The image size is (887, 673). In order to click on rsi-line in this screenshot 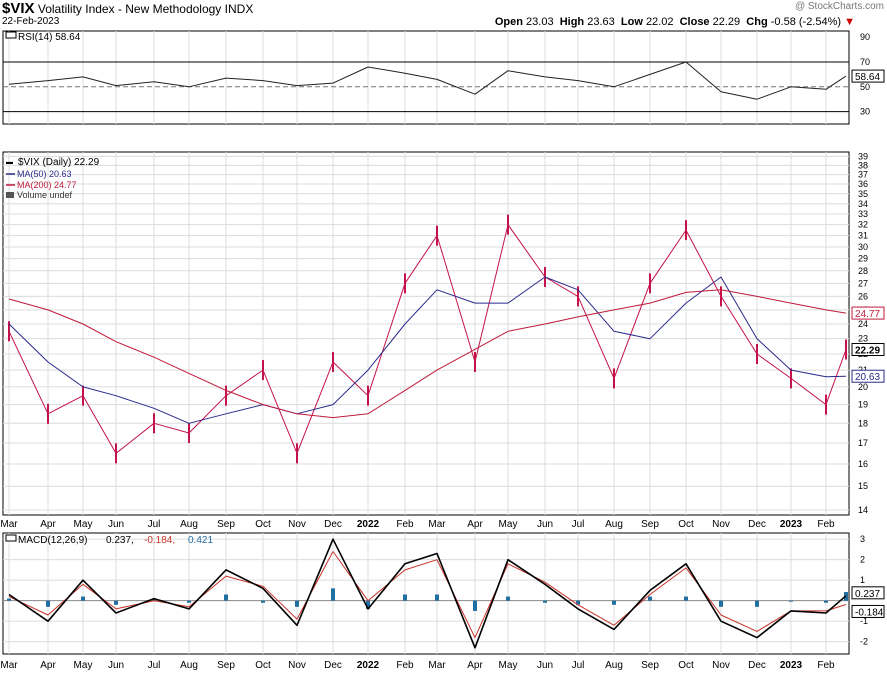, I will do `click(427, 80)`.